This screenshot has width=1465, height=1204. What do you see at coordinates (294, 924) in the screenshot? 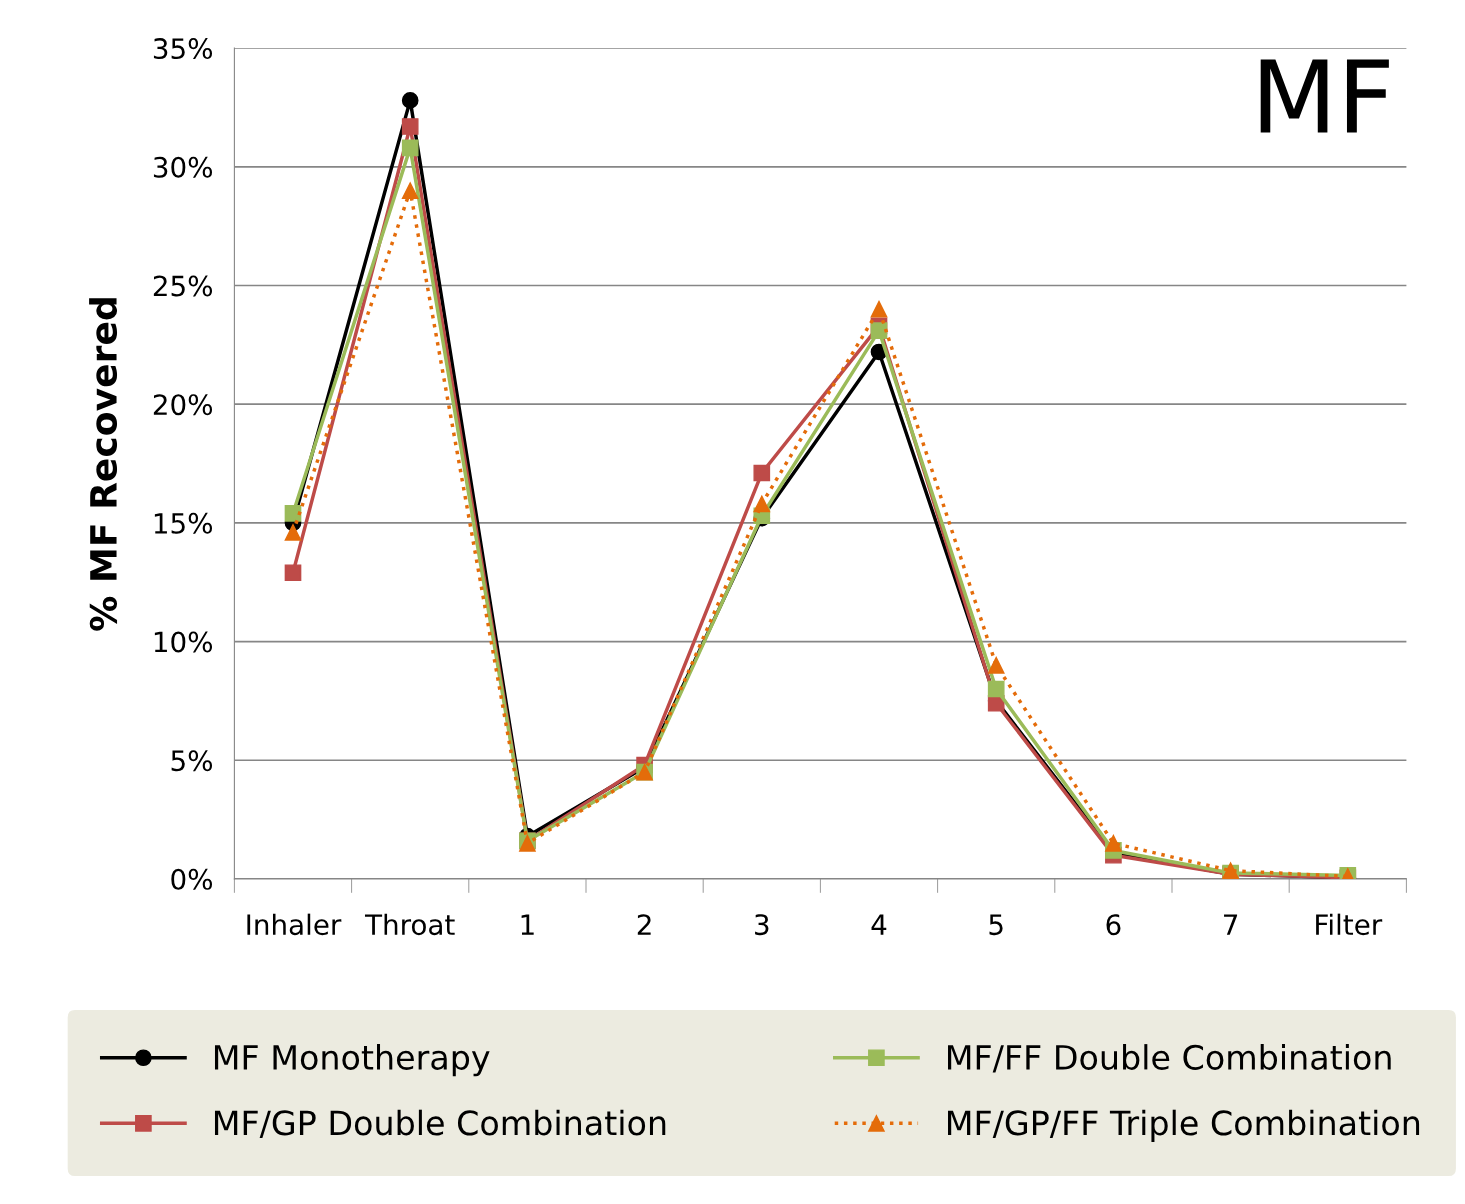
I see `x-tick-label: Inhaler` at bounding box center [294, 924].